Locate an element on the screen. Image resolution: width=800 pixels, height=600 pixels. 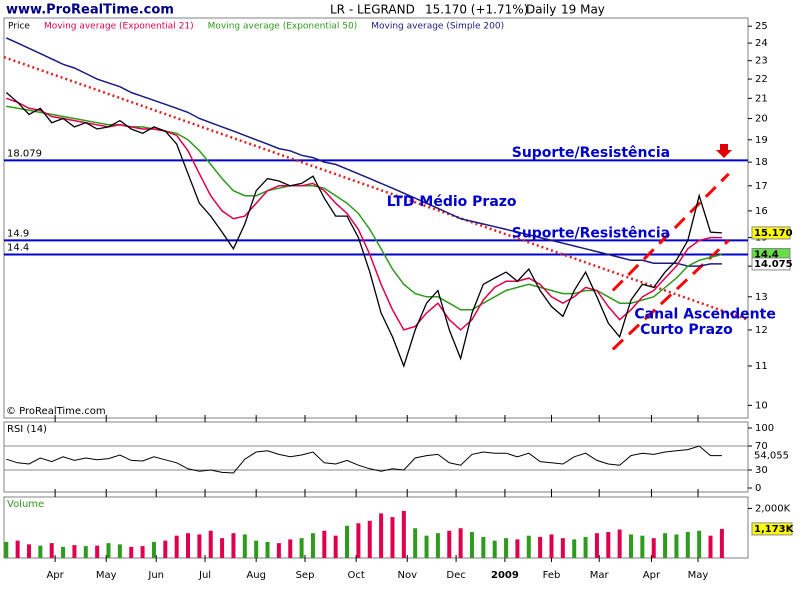
value-badge-label: 54,055 is located at coordinates (771, 456).